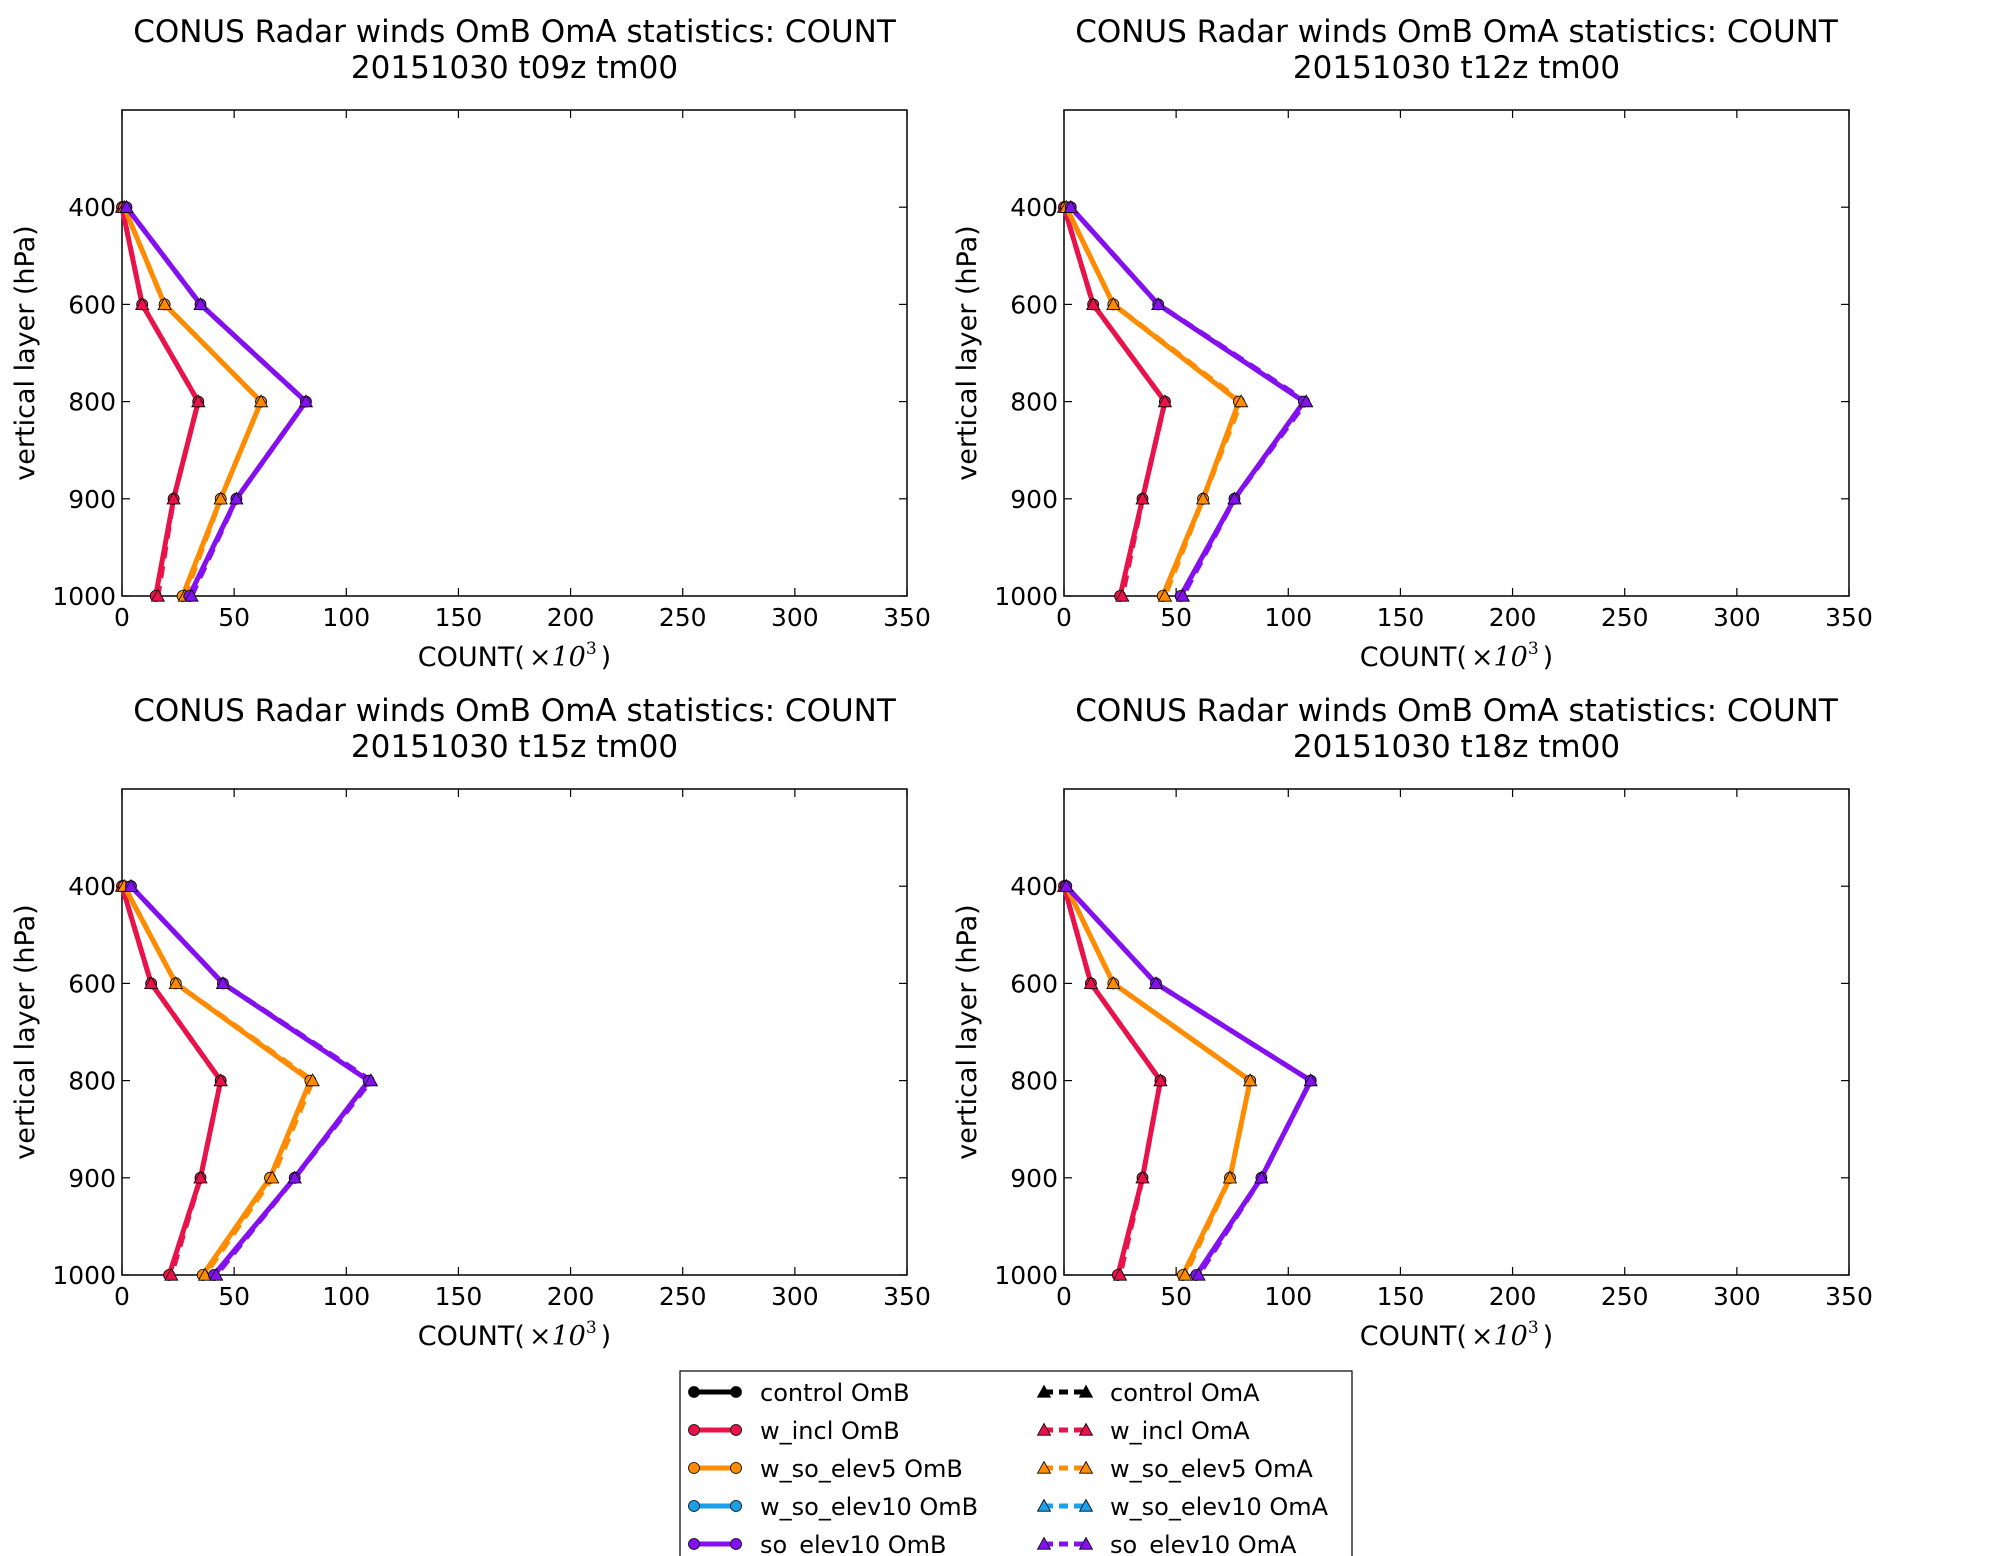 Image resolution: width=2008 pixels, height=1556 pixels. What do you see at coordinates (1499, 657) in the screenshot?
I see `x-axis-label-multiplier: ×10` at bounding box center [1499, 657].